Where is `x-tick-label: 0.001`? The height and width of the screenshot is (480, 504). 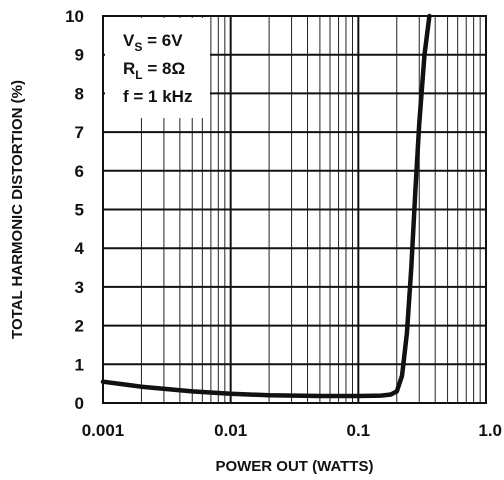
x-tick-label: 0.001 is located at coordinates (103, 430).